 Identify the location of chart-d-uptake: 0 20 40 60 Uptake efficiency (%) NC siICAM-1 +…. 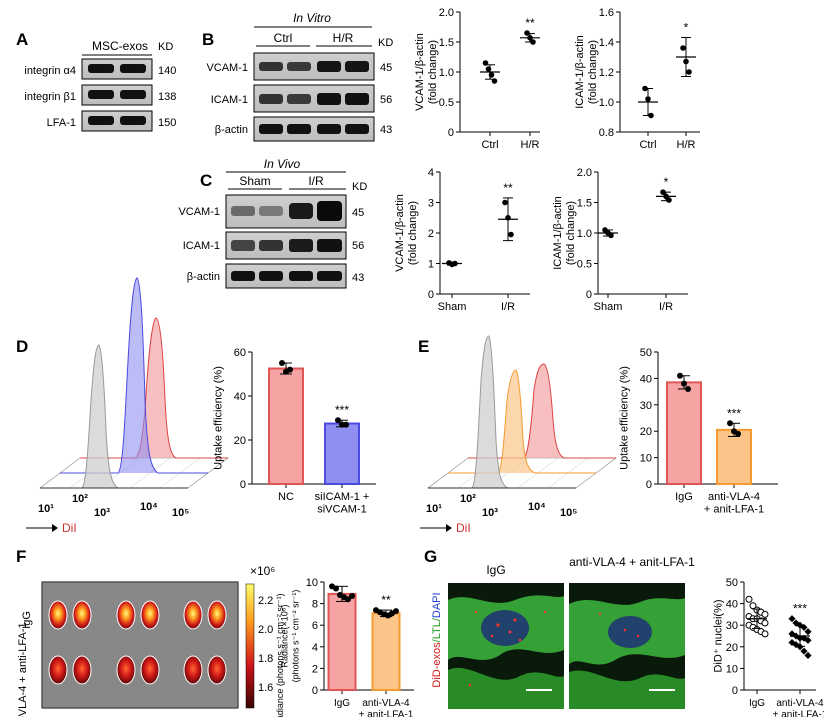
(294, 431).